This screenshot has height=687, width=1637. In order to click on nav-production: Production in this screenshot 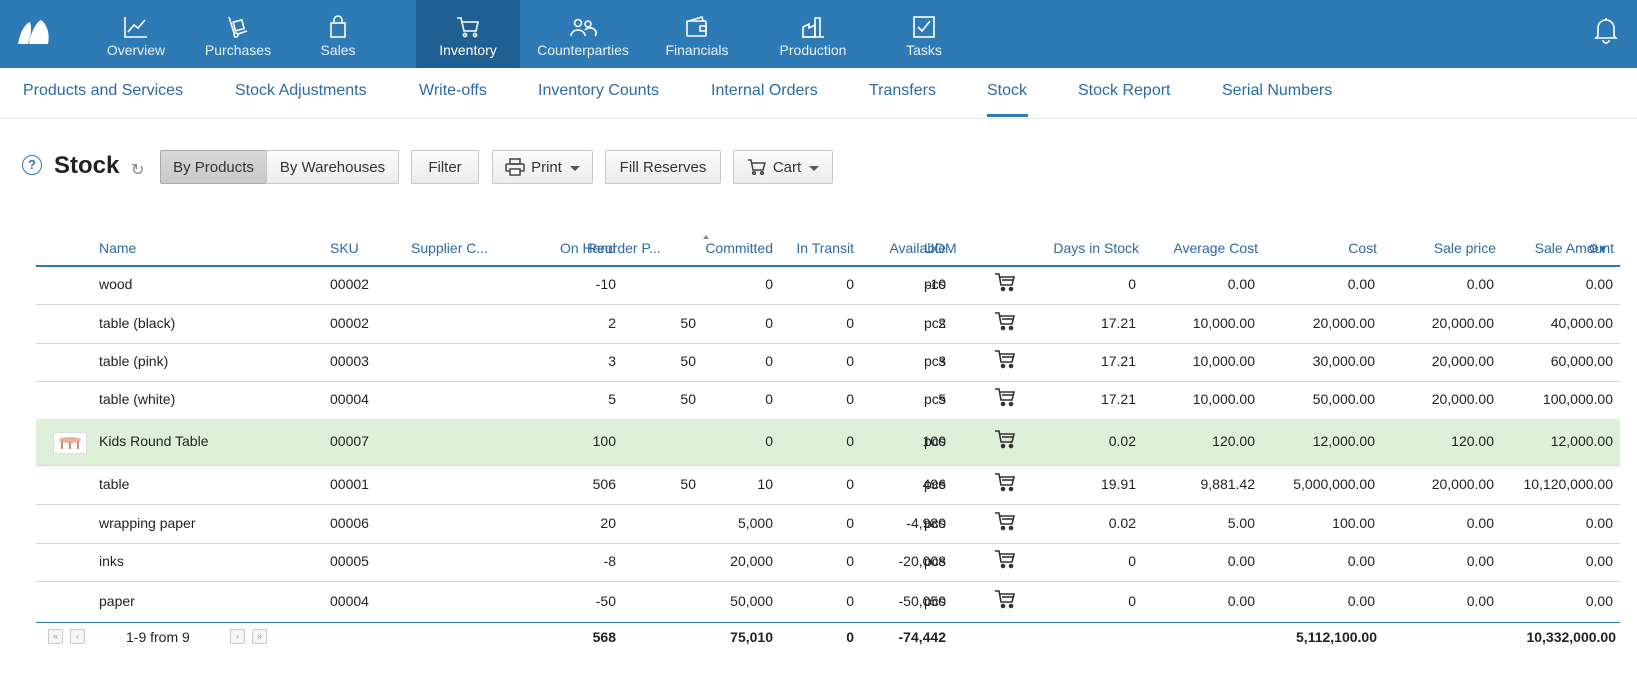, I will do `click(813, 34)`.